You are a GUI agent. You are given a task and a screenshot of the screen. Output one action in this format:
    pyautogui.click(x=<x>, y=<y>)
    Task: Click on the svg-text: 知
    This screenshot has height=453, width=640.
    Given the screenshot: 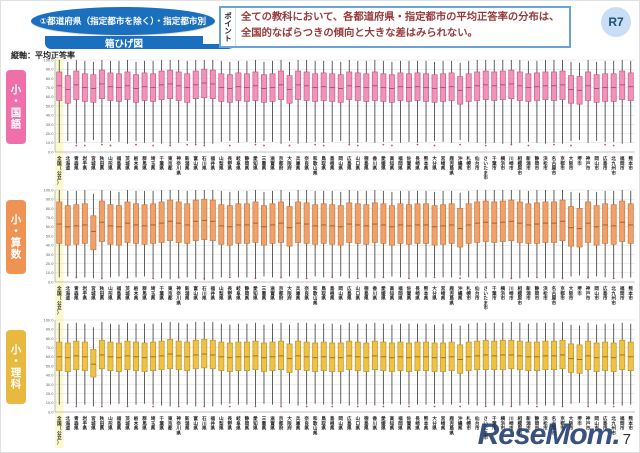 What is the action you would take?
    pyautogui.click(x=255, y=423)
    